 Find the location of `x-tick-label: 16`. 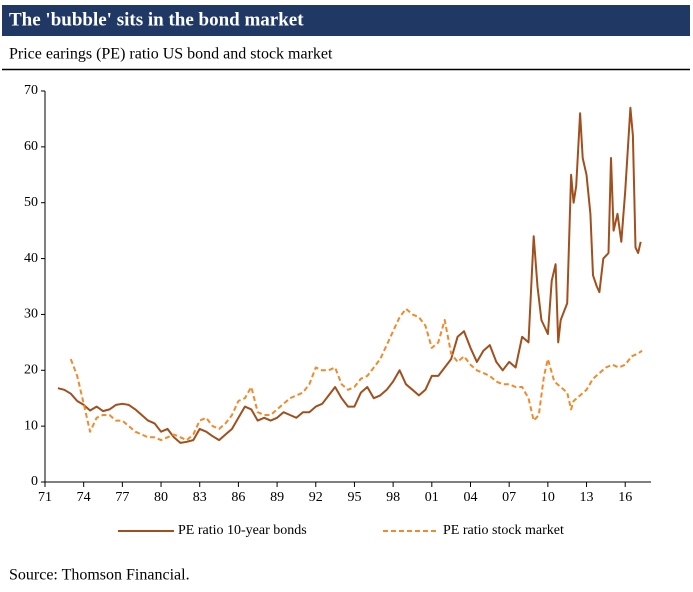

x-tick-label: 16 is located at coordinates (625, 497).